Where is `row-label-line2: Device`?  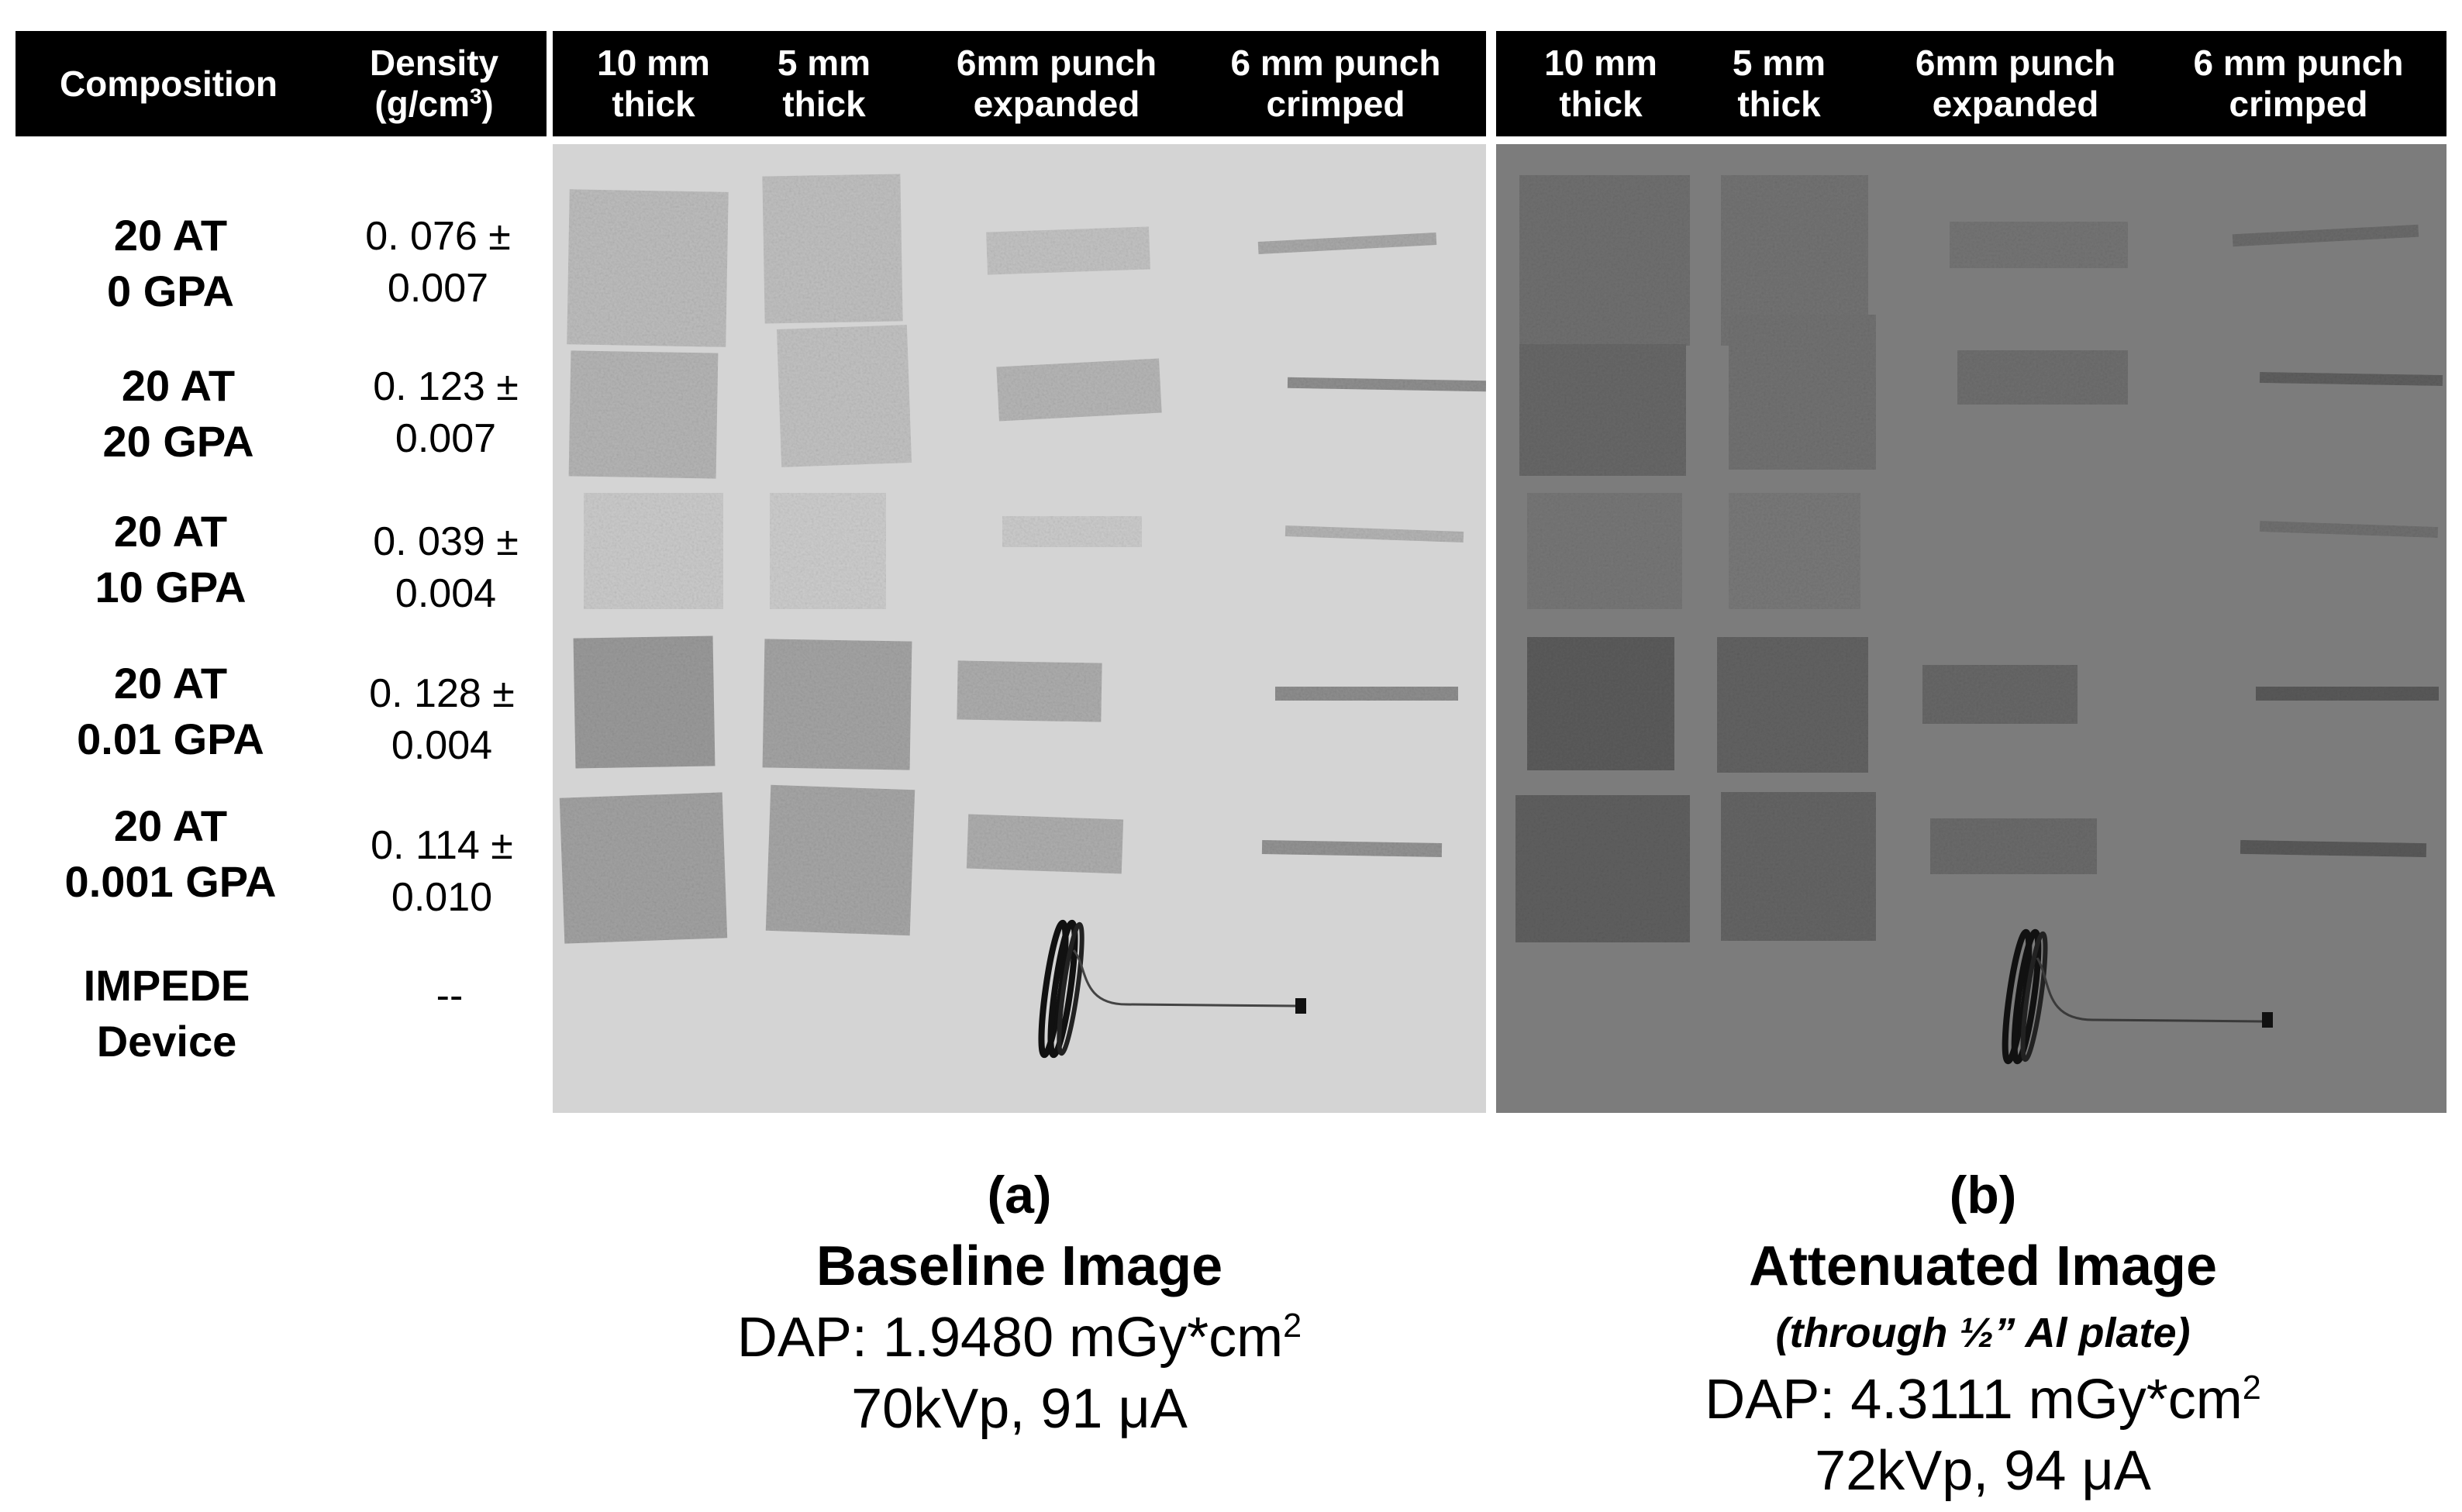
row-label-line2: Device is located at coordinates (166, 1041).